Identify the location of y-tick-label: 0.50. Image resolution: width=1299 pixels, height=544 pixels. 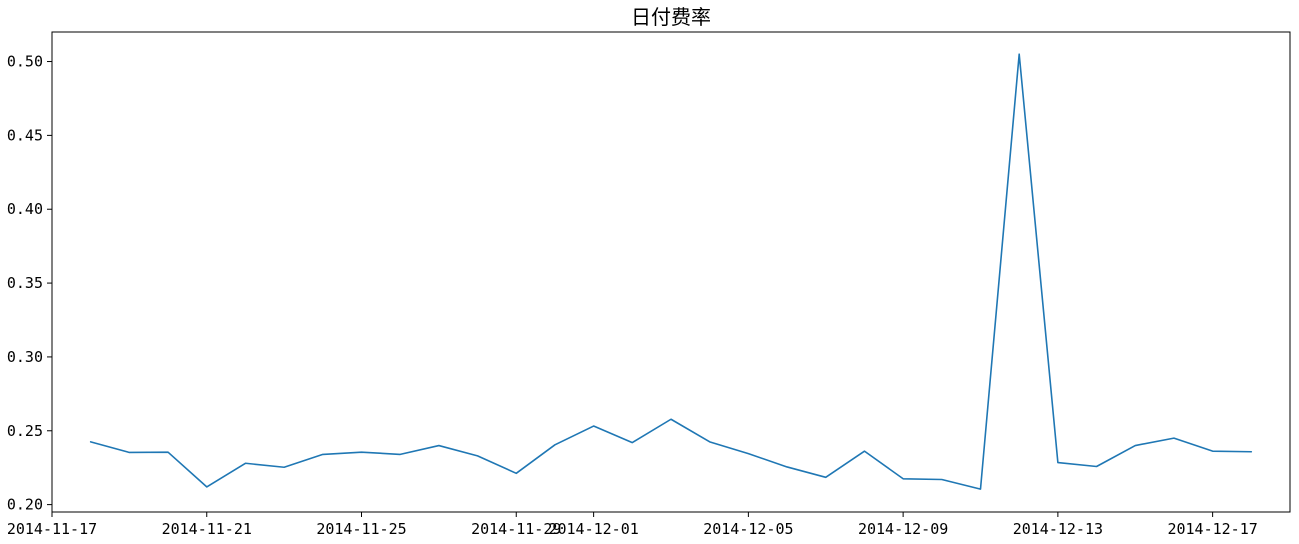
(25, 62).